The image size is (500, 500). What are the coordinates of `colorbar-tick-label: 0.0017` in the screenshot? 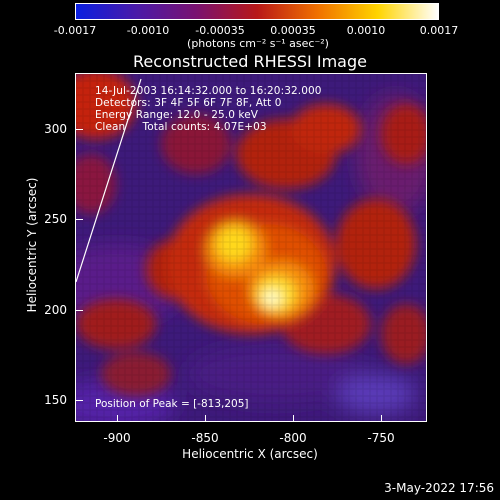 It's located at (439, 30).